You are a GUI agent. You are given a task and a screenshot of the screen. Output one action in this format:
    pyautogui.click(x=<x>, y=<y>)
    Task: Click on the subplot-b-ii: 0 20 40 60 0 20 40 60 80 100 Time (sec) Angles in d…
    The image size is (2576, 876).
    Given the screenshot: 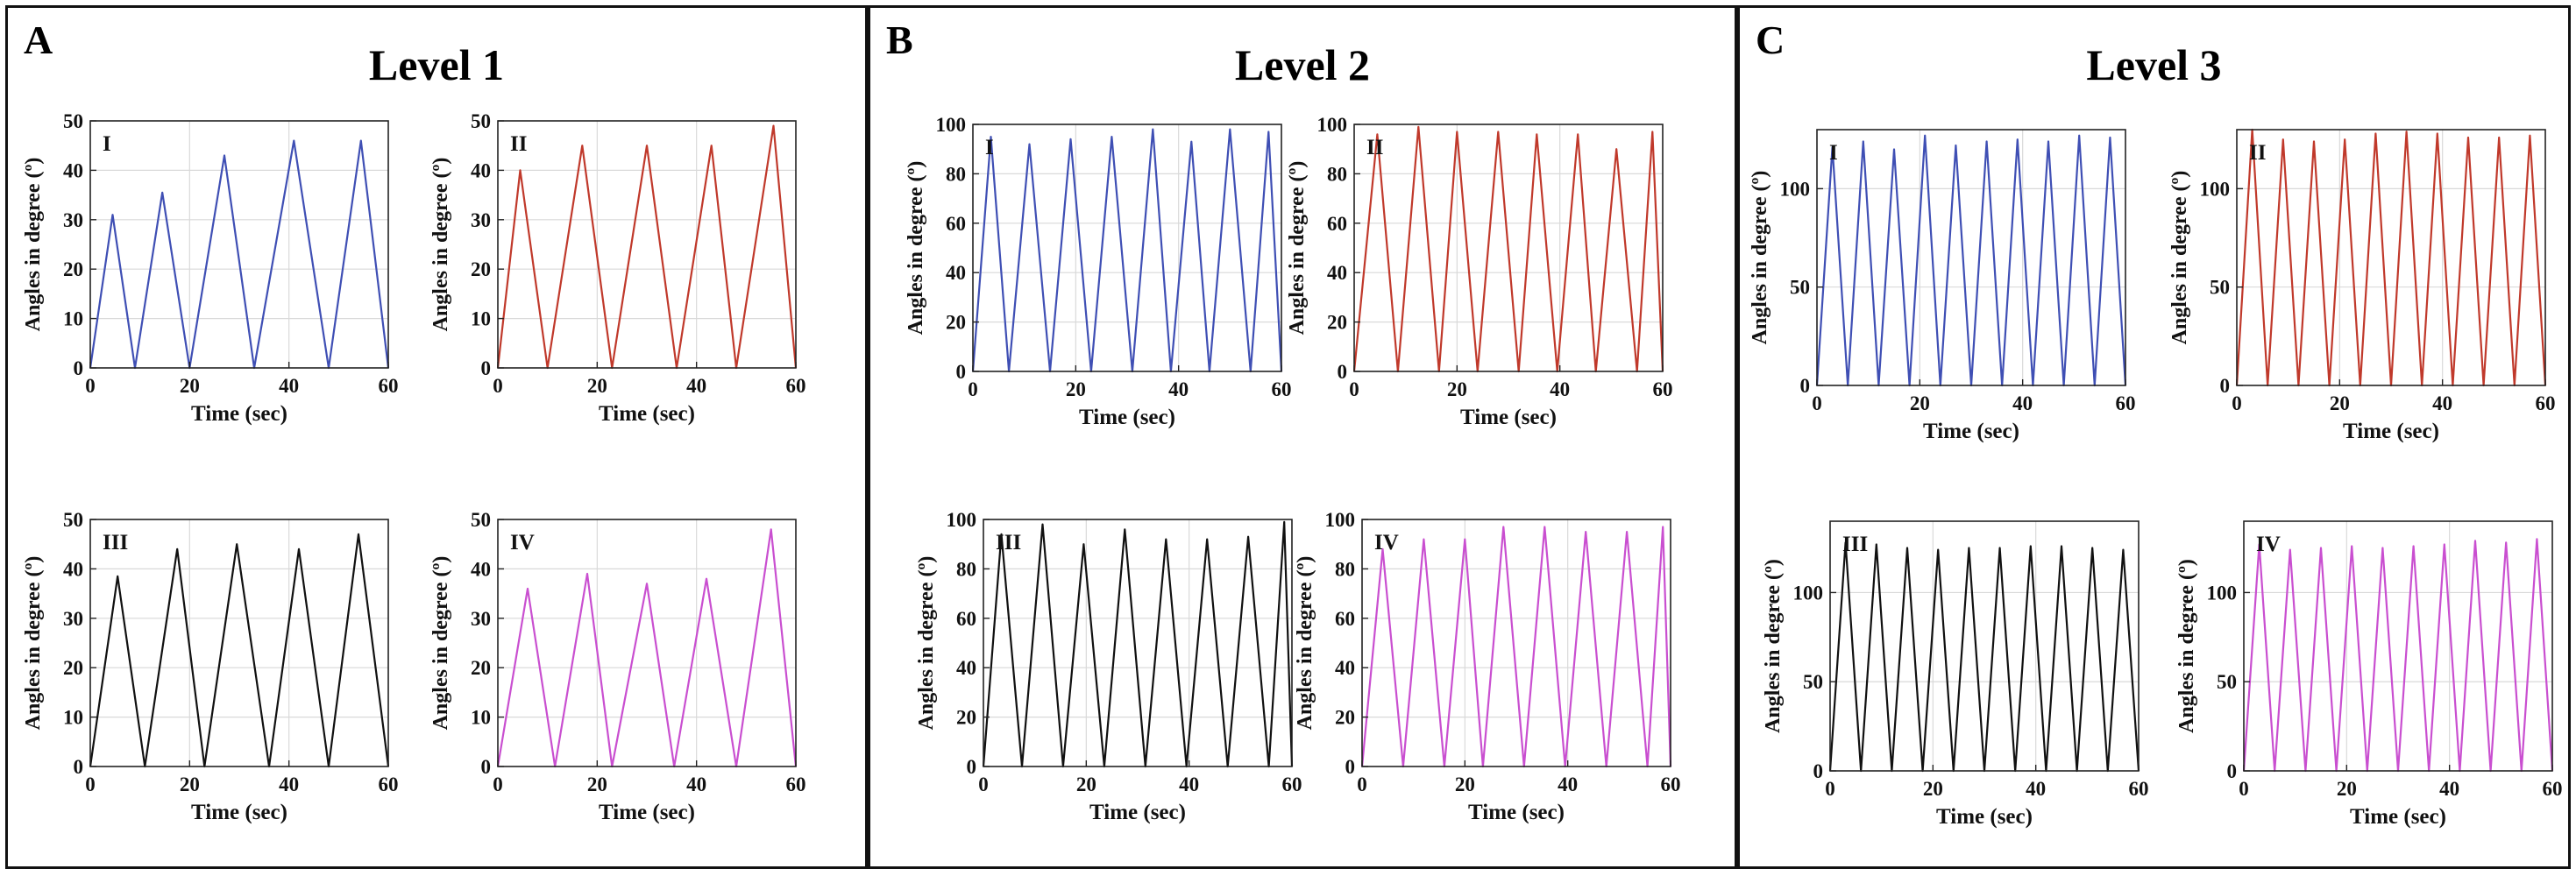 What is the action you would take?
    pyautogui.click(x=1479, y=271)
    